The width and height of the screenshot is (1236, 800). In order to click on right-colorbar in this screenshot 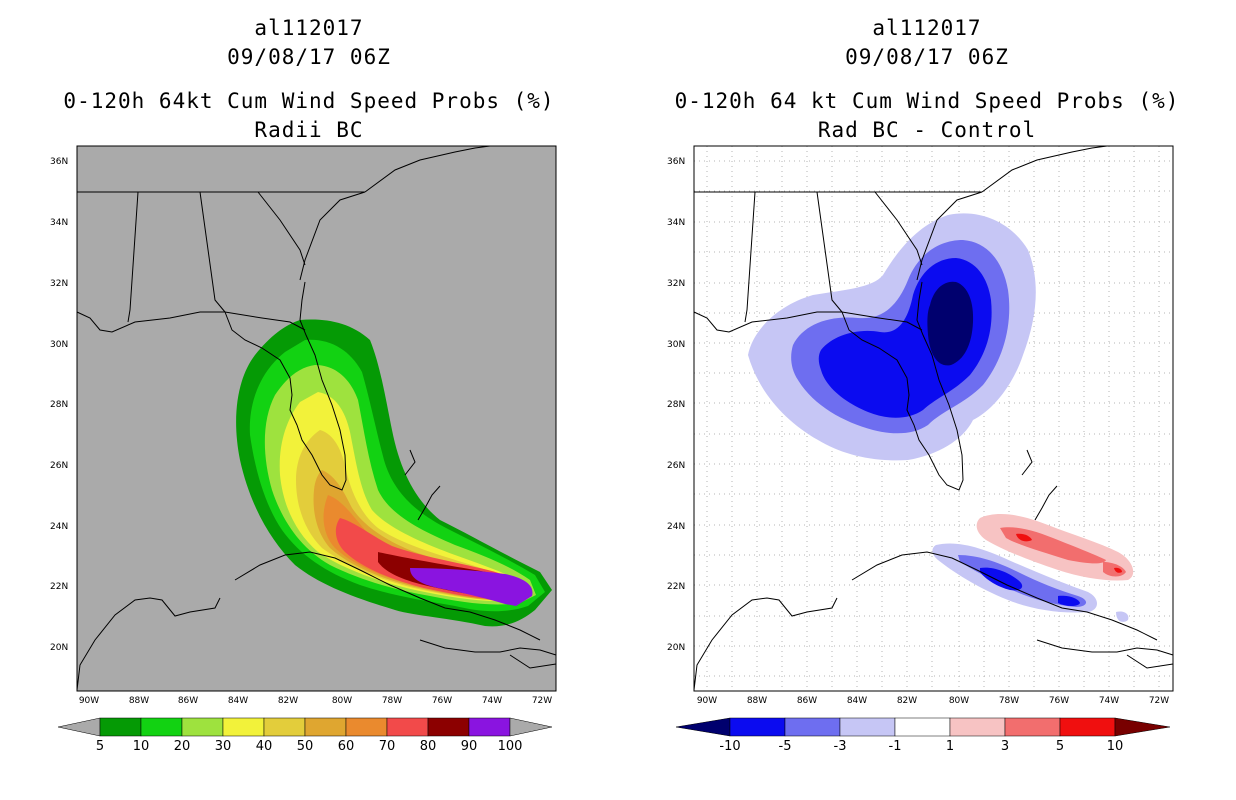, I will do `click(923, 727)`.